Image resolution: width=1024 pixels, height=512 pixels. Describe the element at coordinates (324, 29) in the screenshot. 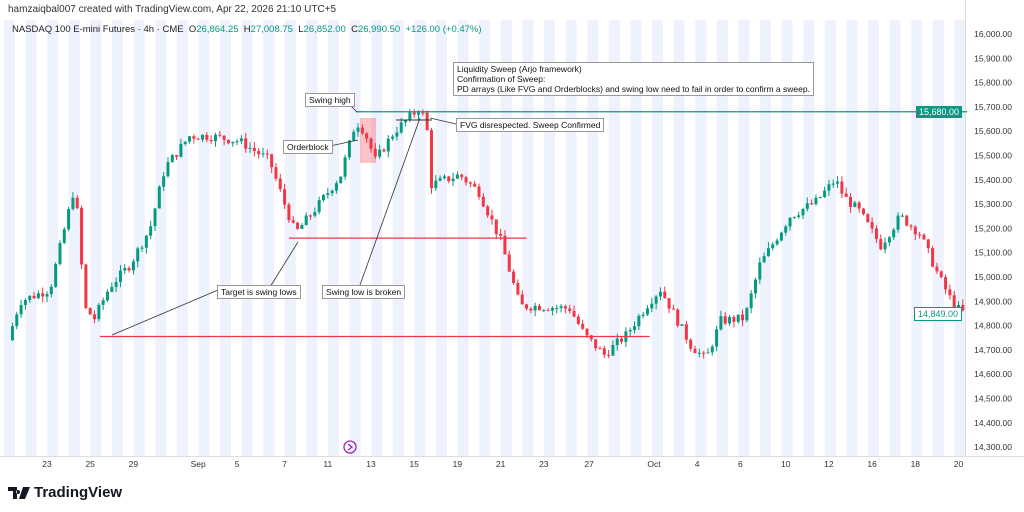

I see `low-value: 26,852.00` at that location.